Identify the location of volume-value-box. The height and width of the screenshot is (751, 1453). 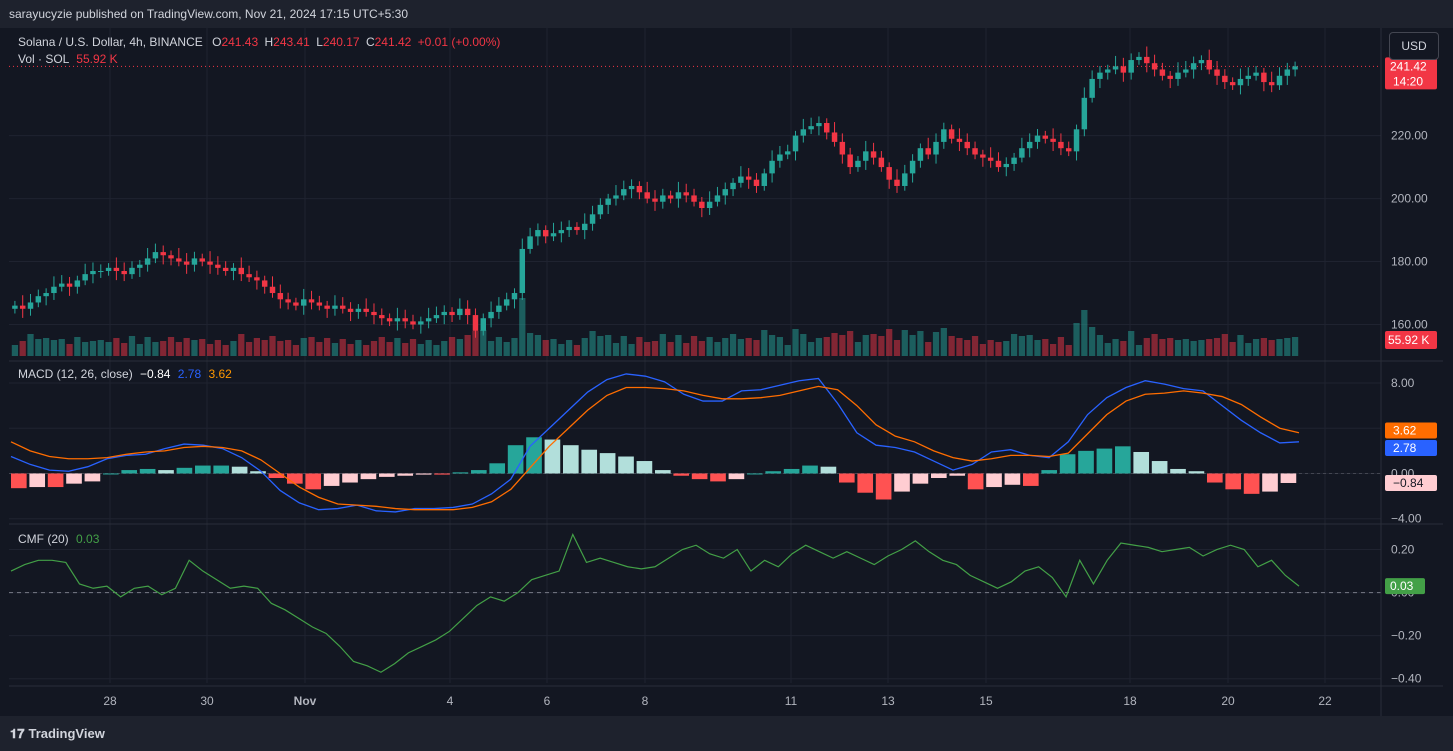
(1411, 340).